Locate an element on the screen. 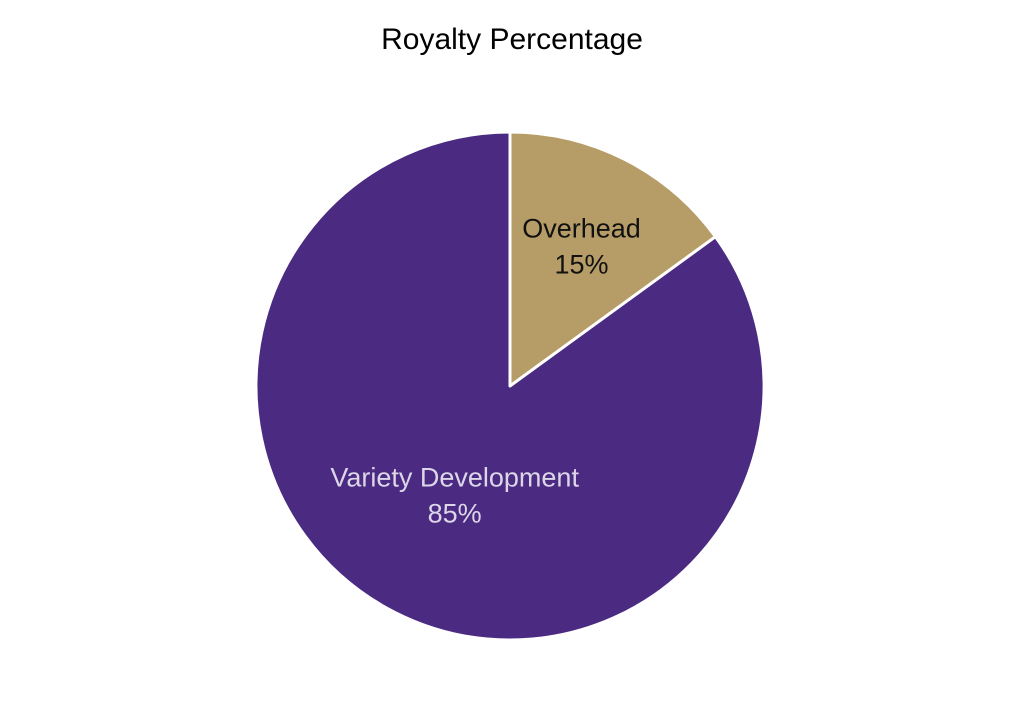  pie-labels: Overhead 15% Variety Development 85% is located at coordinates (485, 371).